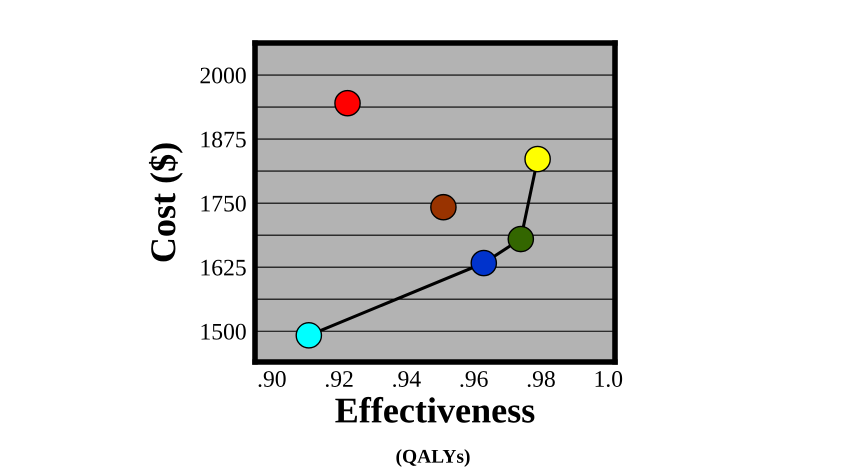 The width and height of the screenshot is (855, 473). I want to click on y-axis-title: Cost ($), so click(165, 202).